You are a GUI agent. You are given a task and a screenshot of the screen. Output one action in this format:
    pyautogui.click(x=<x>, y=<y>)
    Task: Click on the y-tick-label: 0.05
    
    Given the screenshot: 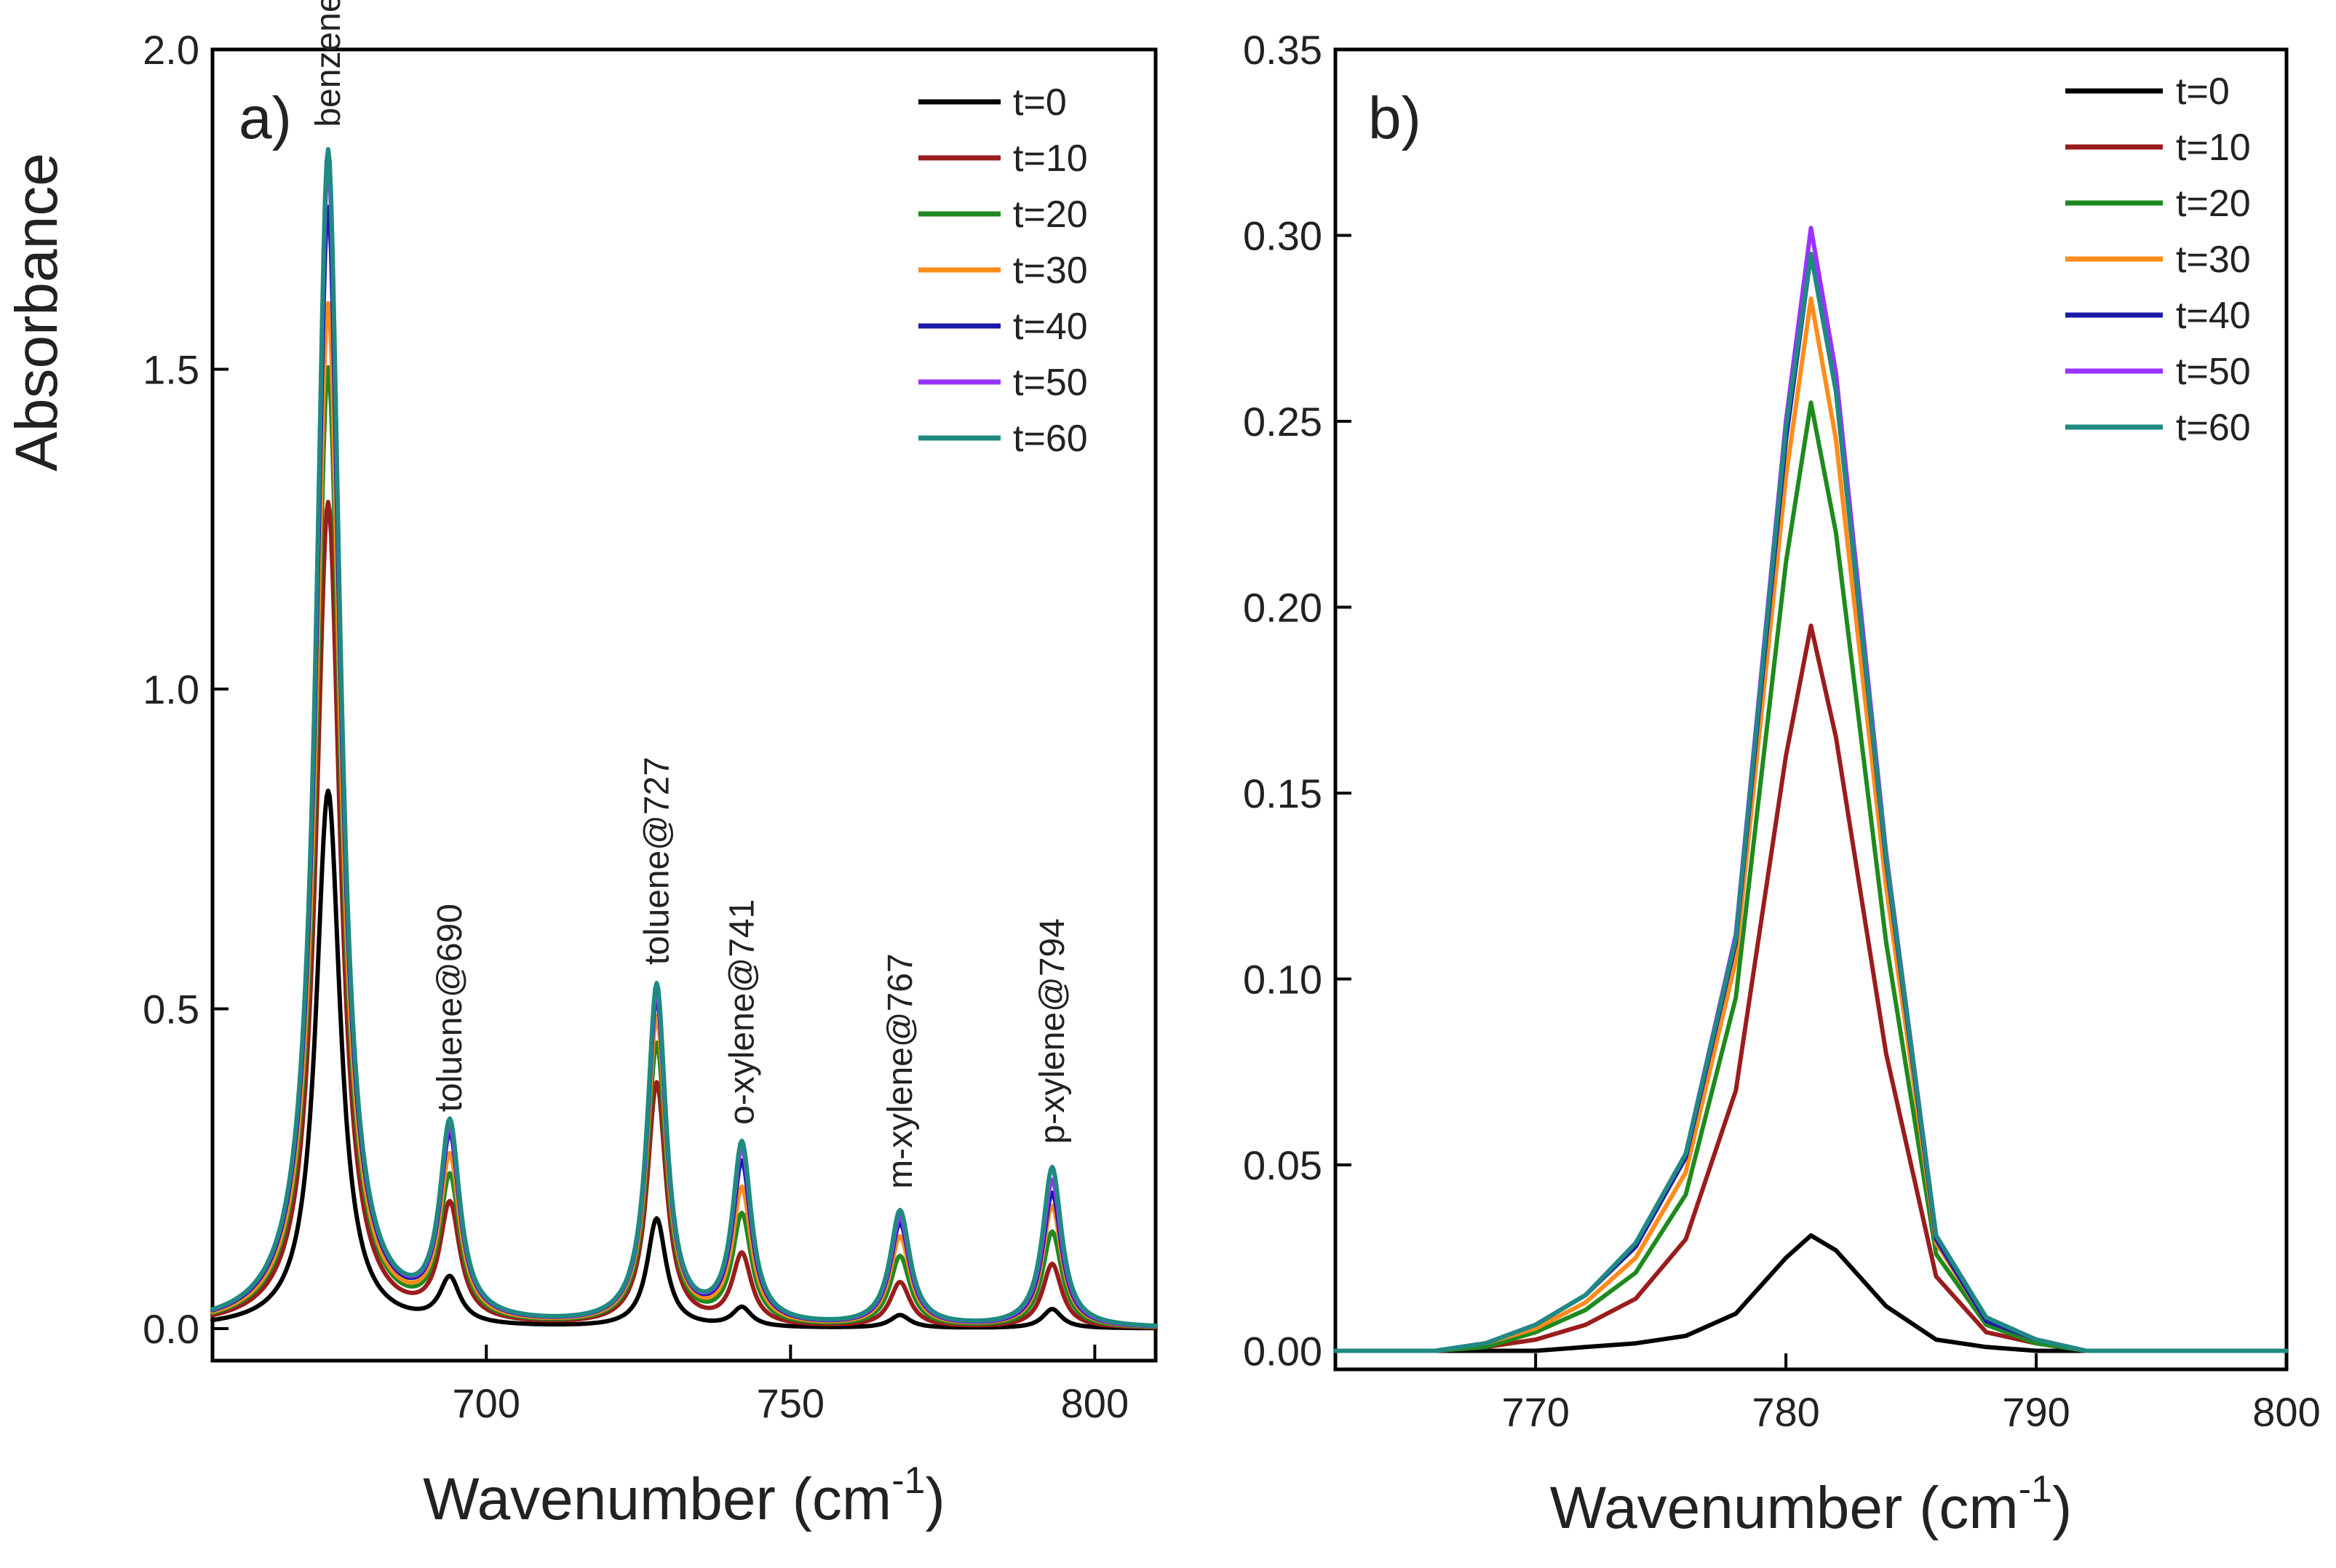 What is the action you would take?
    pyautogui.click(x=1282, y=1165)
    